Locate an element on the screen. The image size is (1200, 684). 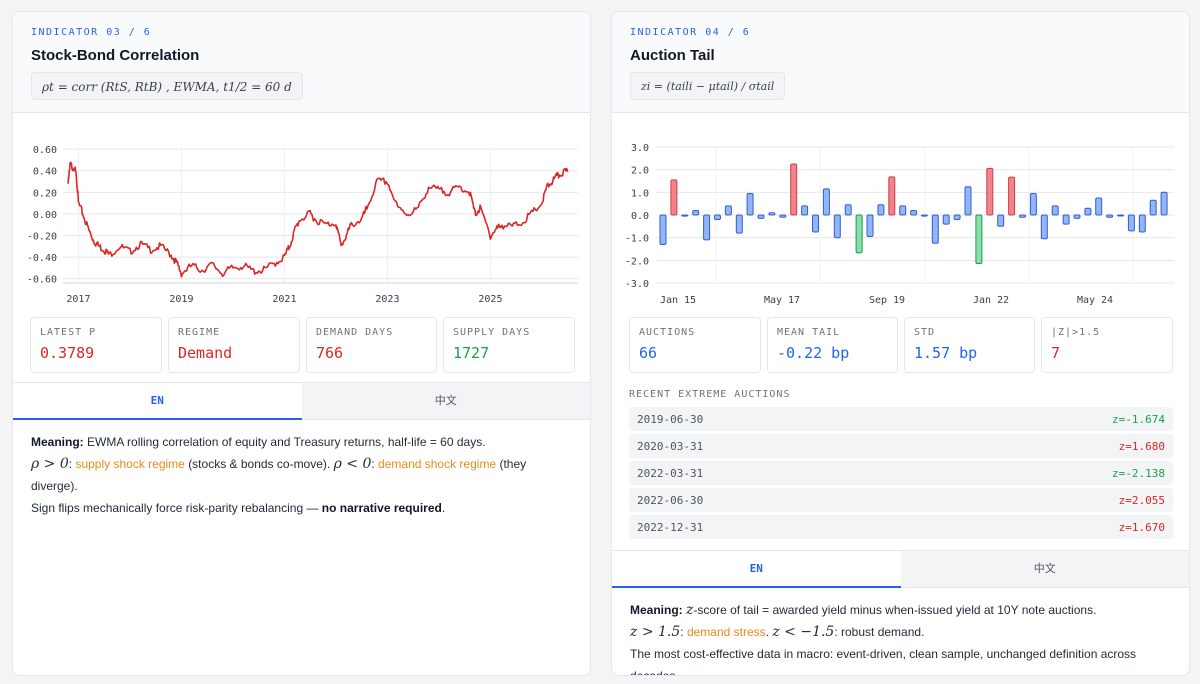
x-tick-label: 2025 is located at coordinates (490, 299).